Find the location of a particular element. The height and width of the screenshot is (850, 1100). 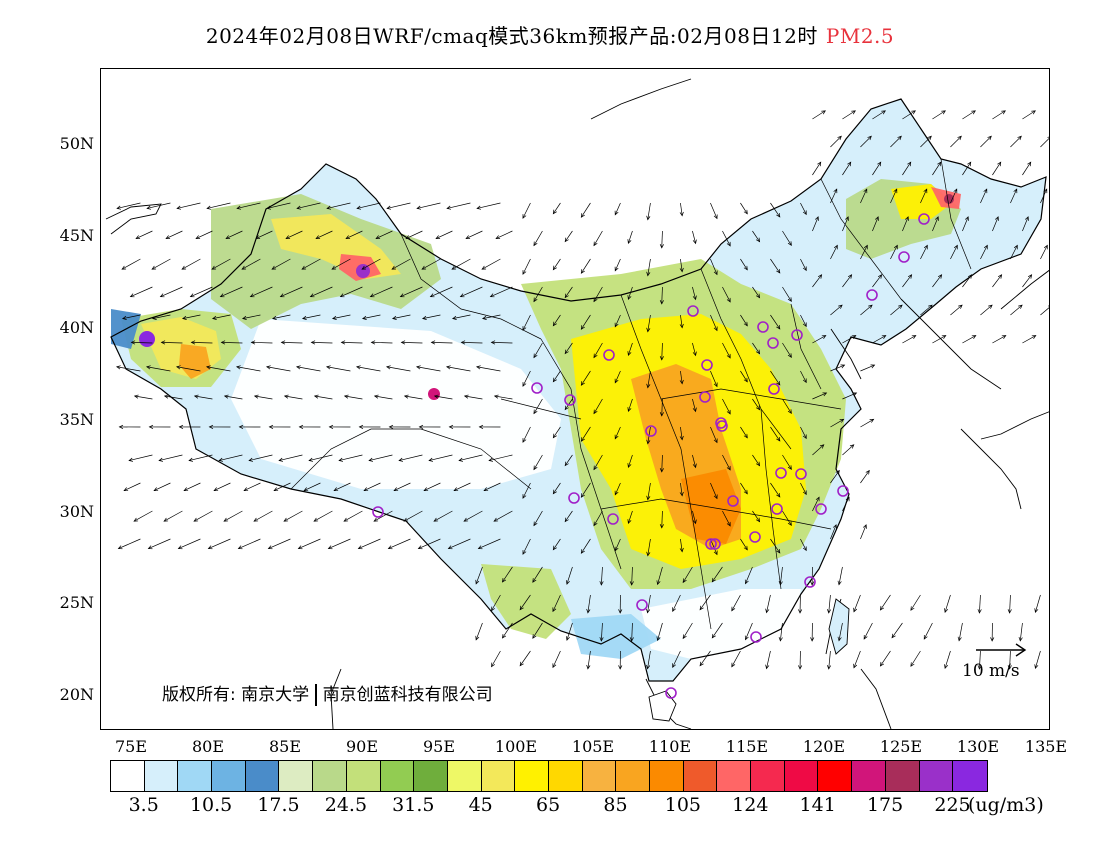

lat-label-45n: 45N is located at coordinates (76, 235).